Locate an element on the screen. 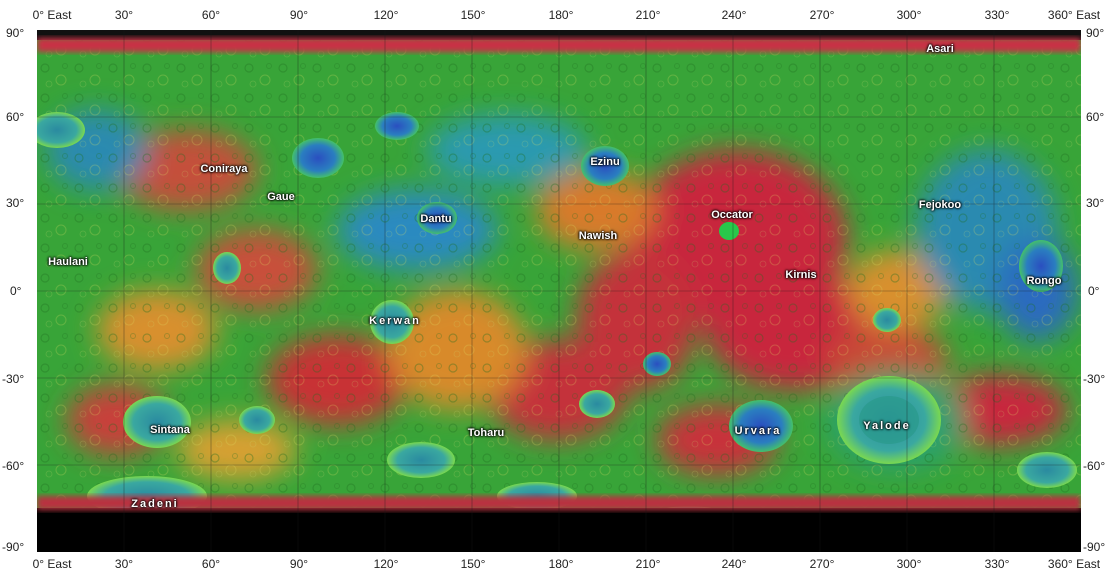  bottom-lon-label-300: 300° is located at coordinates (909, 564).